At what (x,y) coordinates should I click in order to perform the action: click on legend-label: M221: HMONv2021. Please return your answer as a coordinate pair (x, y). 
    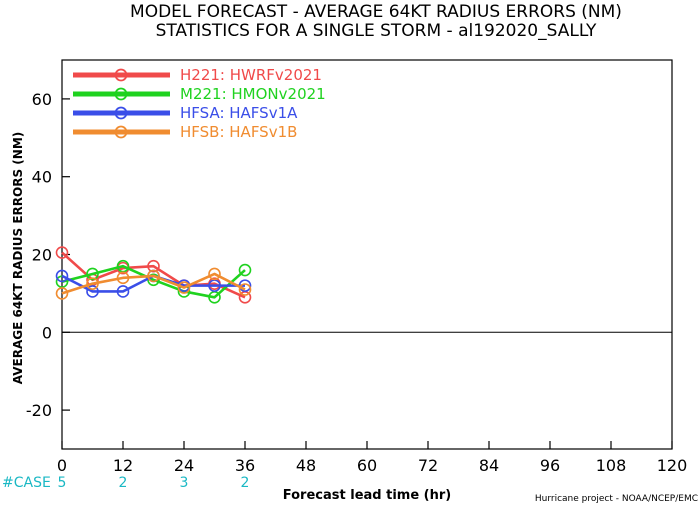
    Looking at the image, I should click on (253, 94).